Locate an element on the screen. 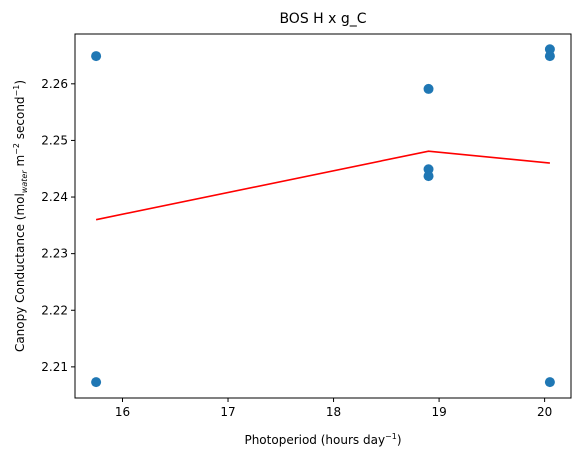  x-axis-label: Photoperiod (hours day−1) is located at coordinates (322, 439).